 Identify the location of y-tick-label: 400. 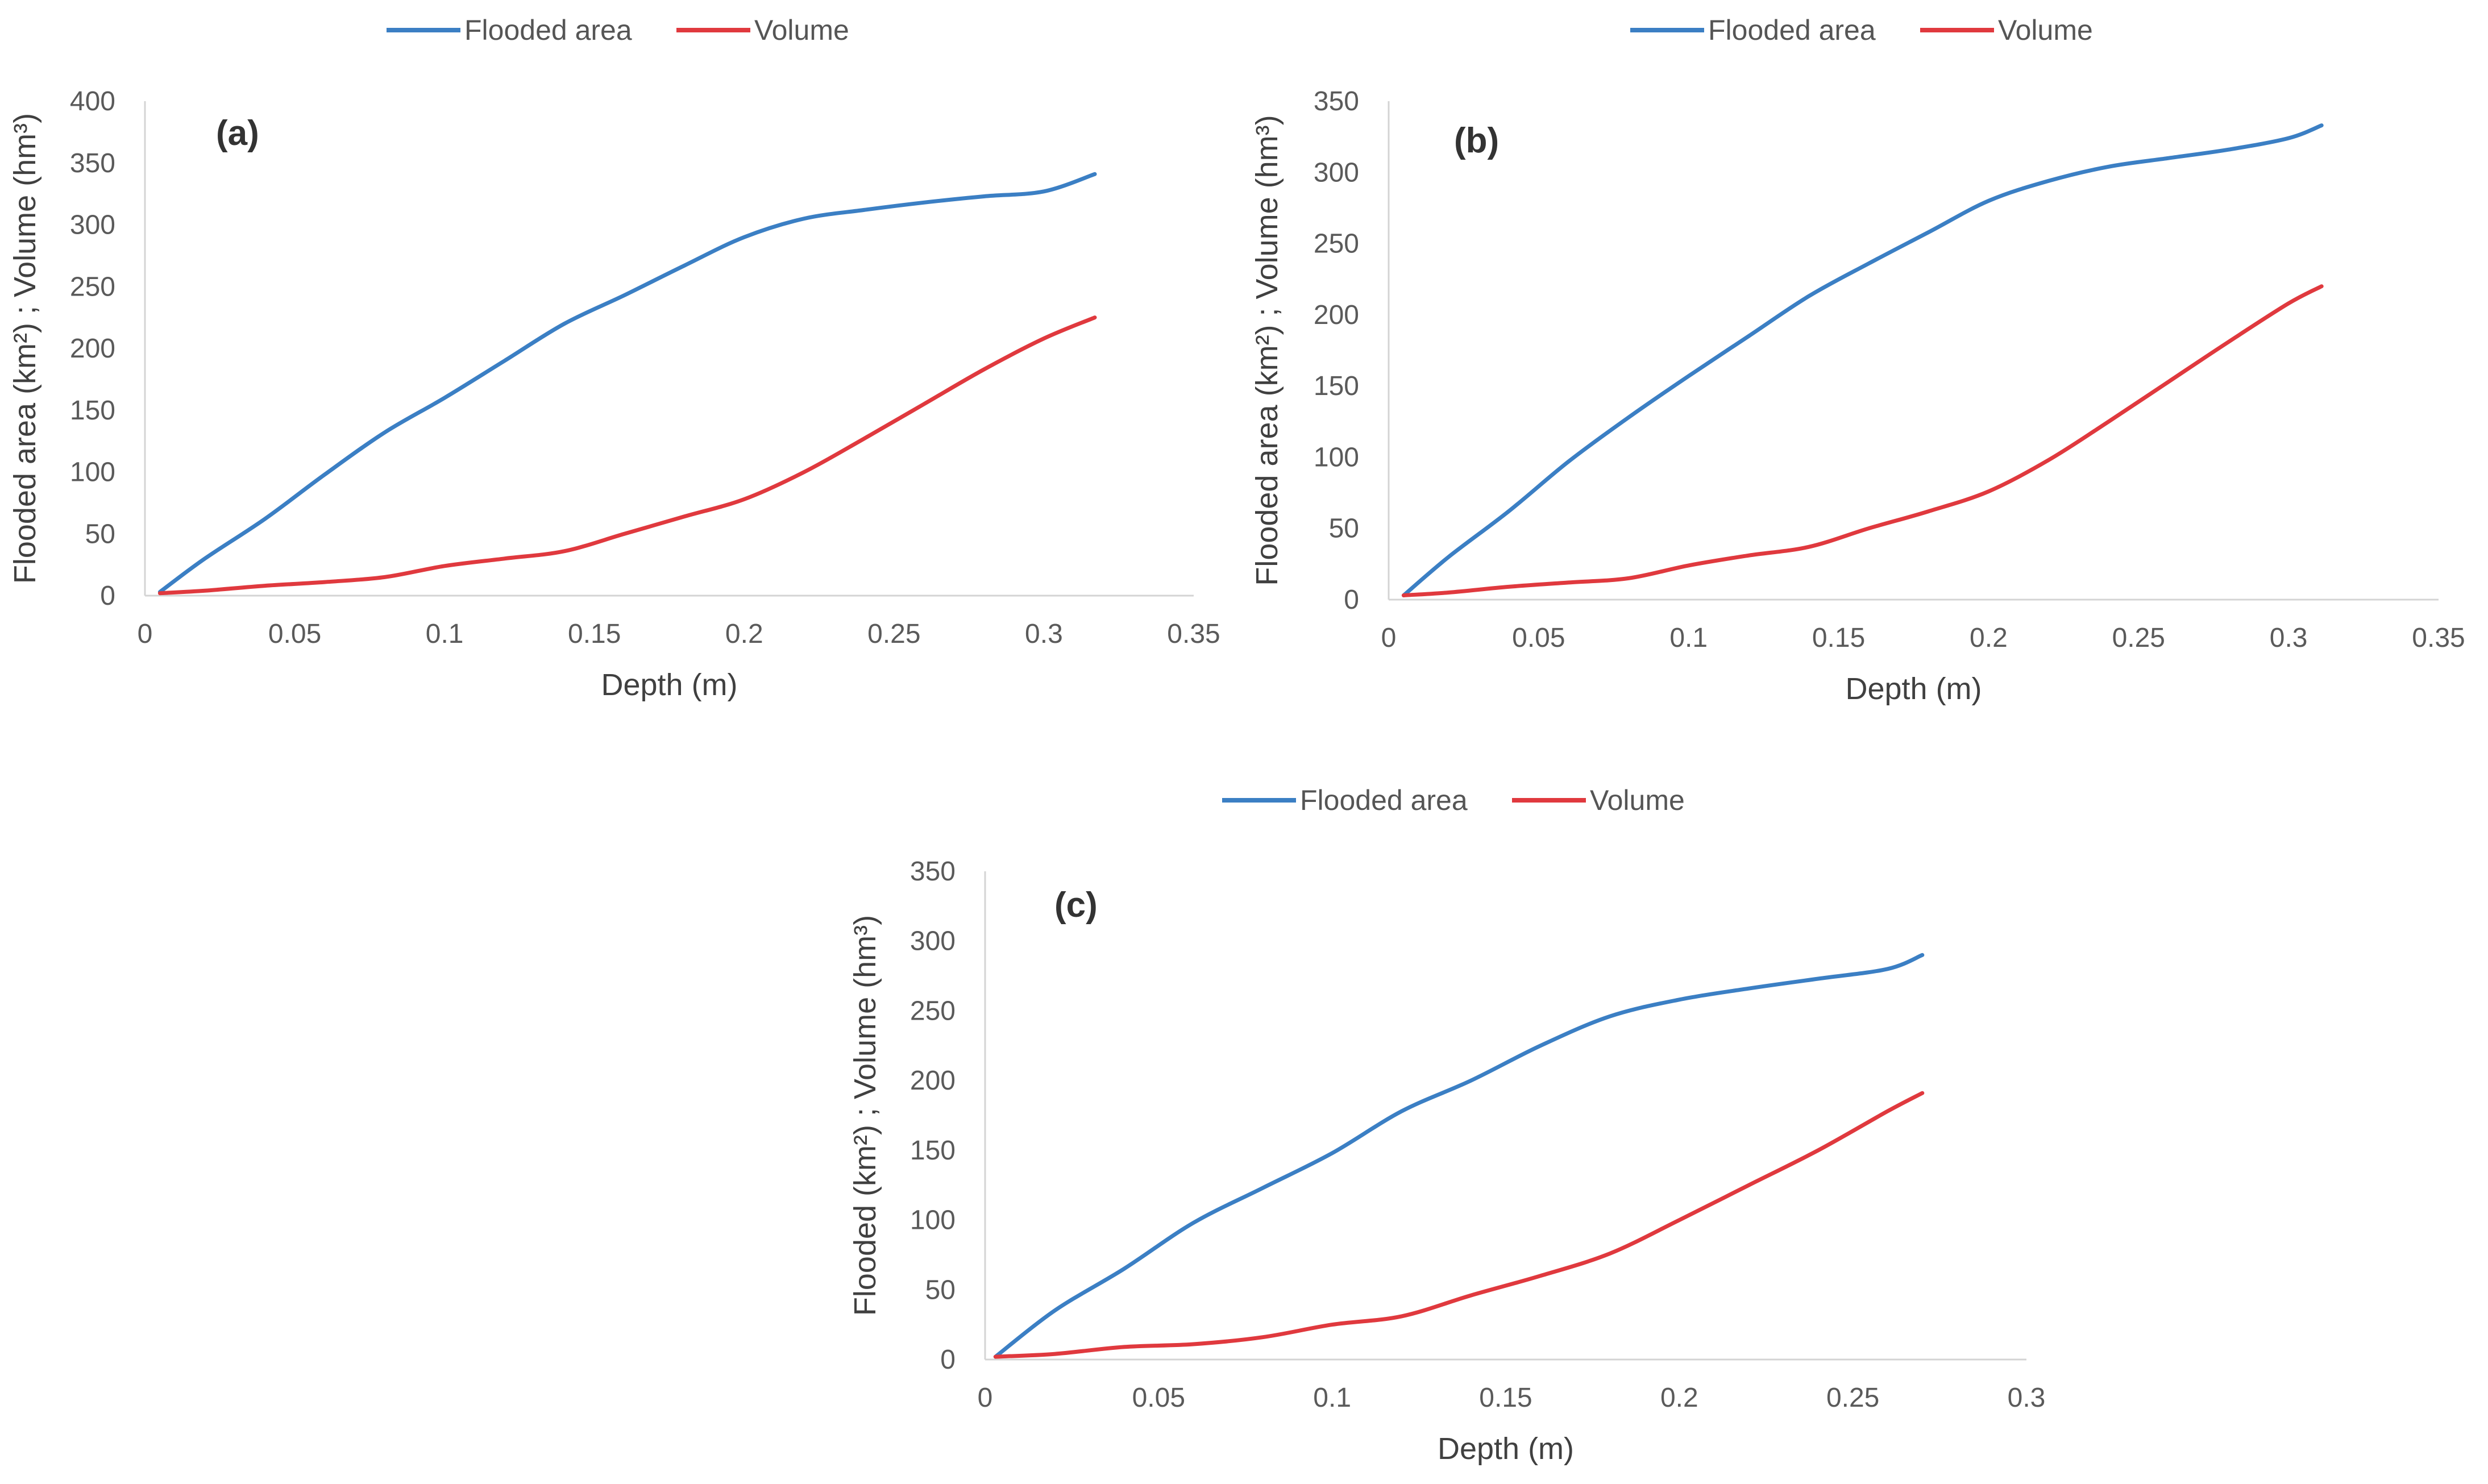
(92, 102).